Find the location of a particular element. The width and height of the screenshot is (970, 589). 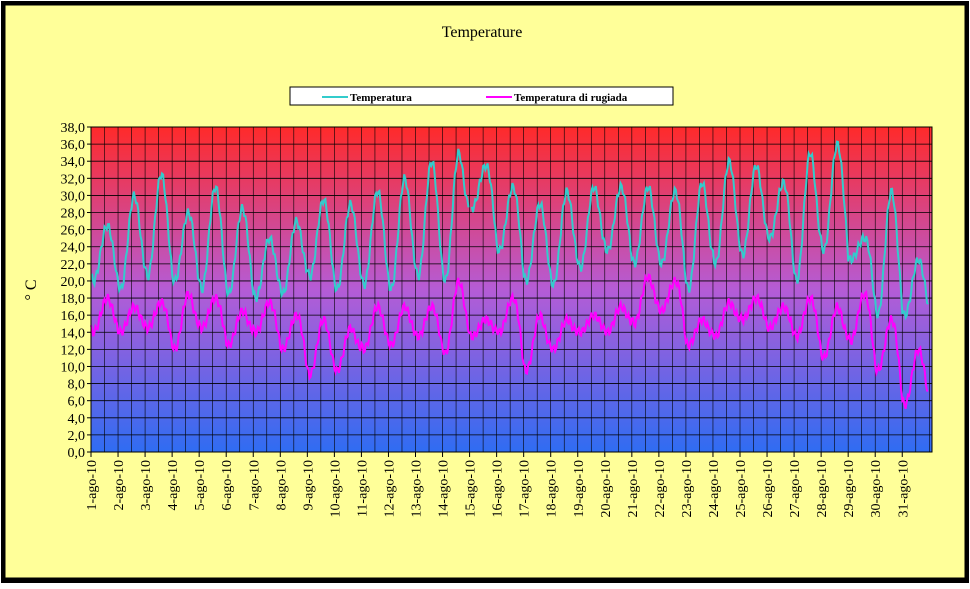

x-tick-label: 28-ago-10 is located at coordinates (822, 489).